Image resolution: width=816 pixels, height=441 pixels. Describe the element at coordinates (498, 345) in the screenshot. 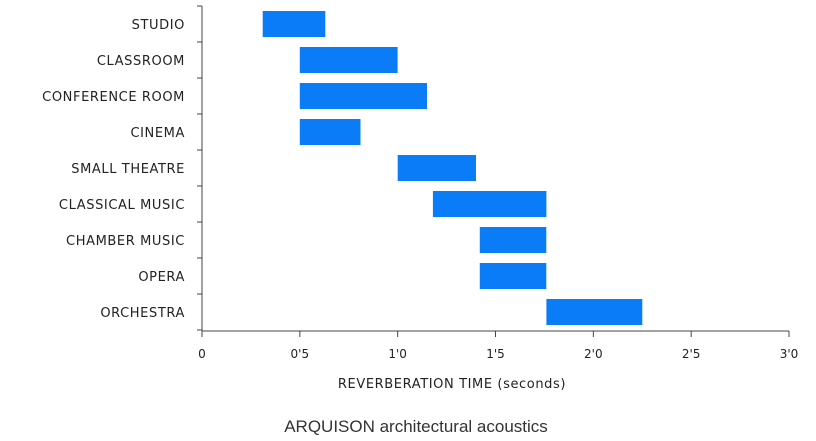

I see `x-axis: 0 0'5 1'0 1'5 2'0 2'5 3'0` at that location.